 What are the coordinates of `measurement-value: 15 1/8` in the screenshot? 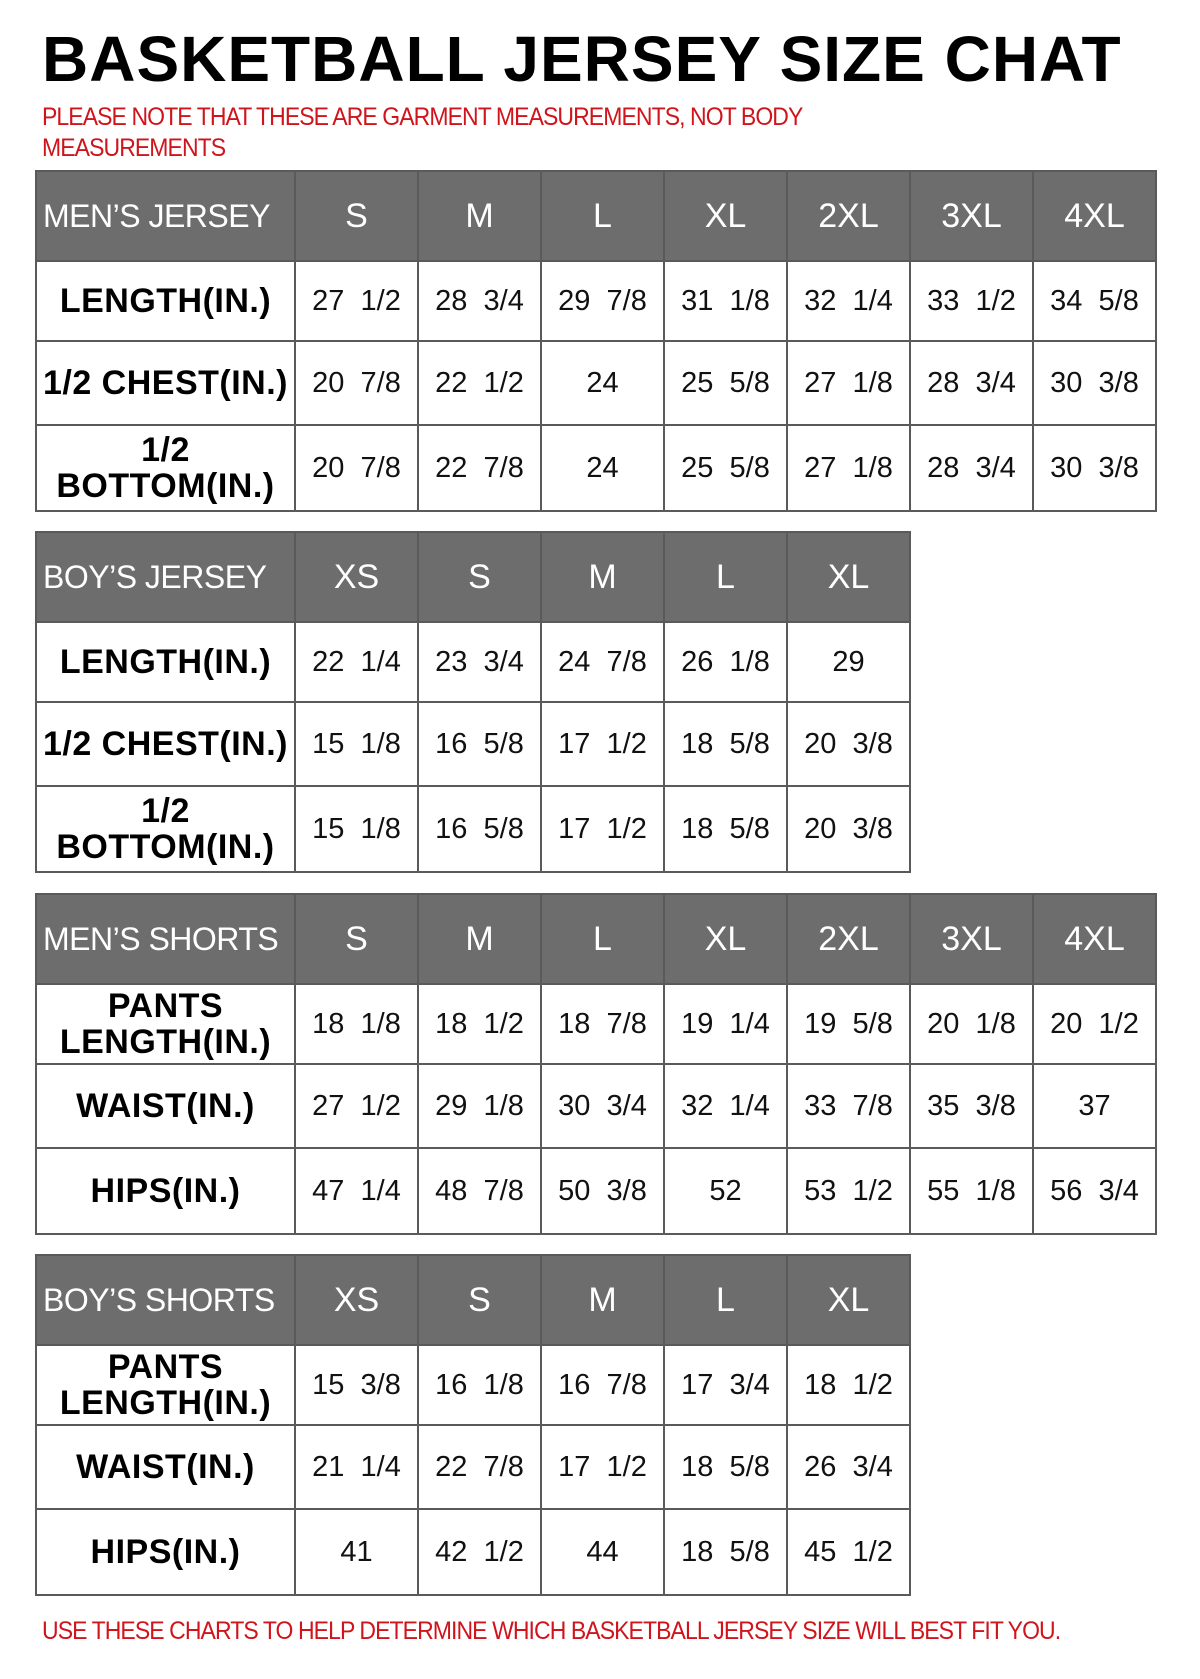 It's located at (356, 744).